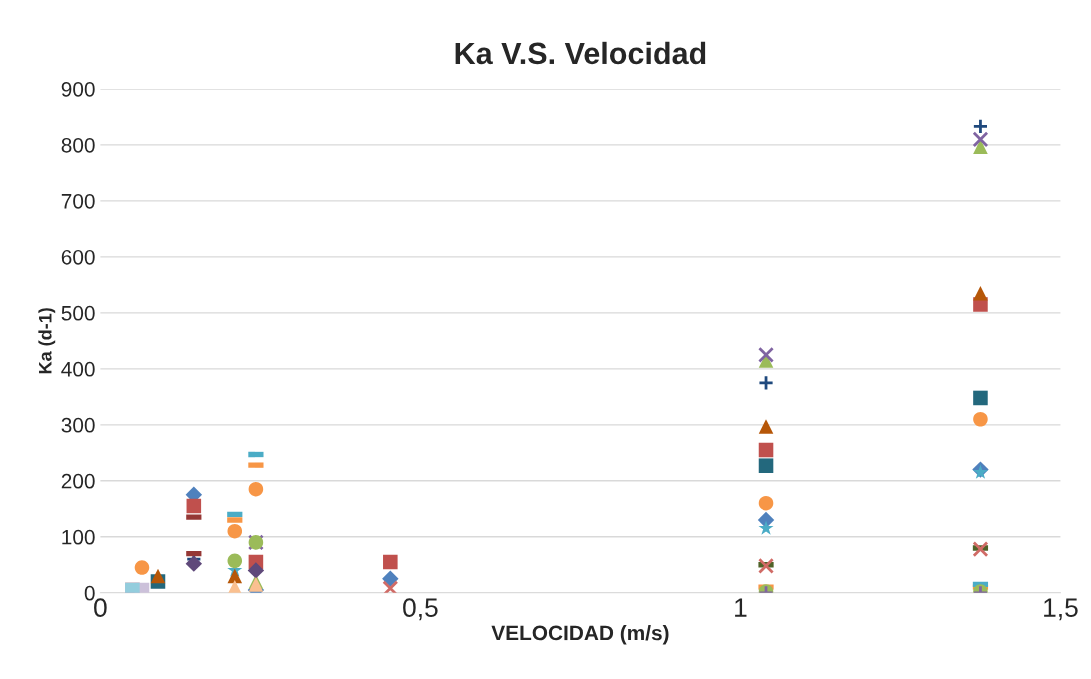  Describe the element at coordinates (78, 425) in the screenshot. I see `y-tick-label: 300` at that location.